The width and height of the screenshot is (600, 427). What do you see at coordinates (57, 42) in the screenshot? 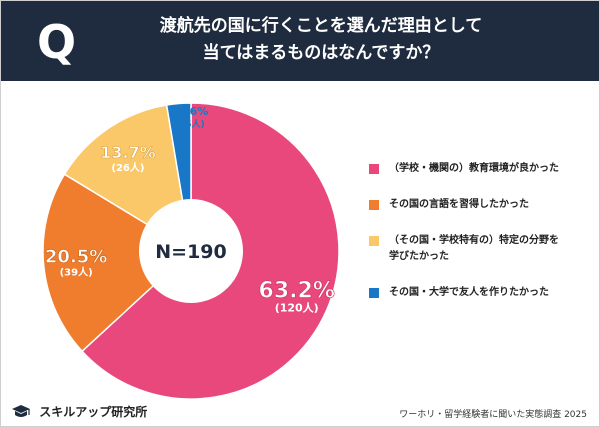
I see `q-mark: Q` at bounding box center [57, 42].